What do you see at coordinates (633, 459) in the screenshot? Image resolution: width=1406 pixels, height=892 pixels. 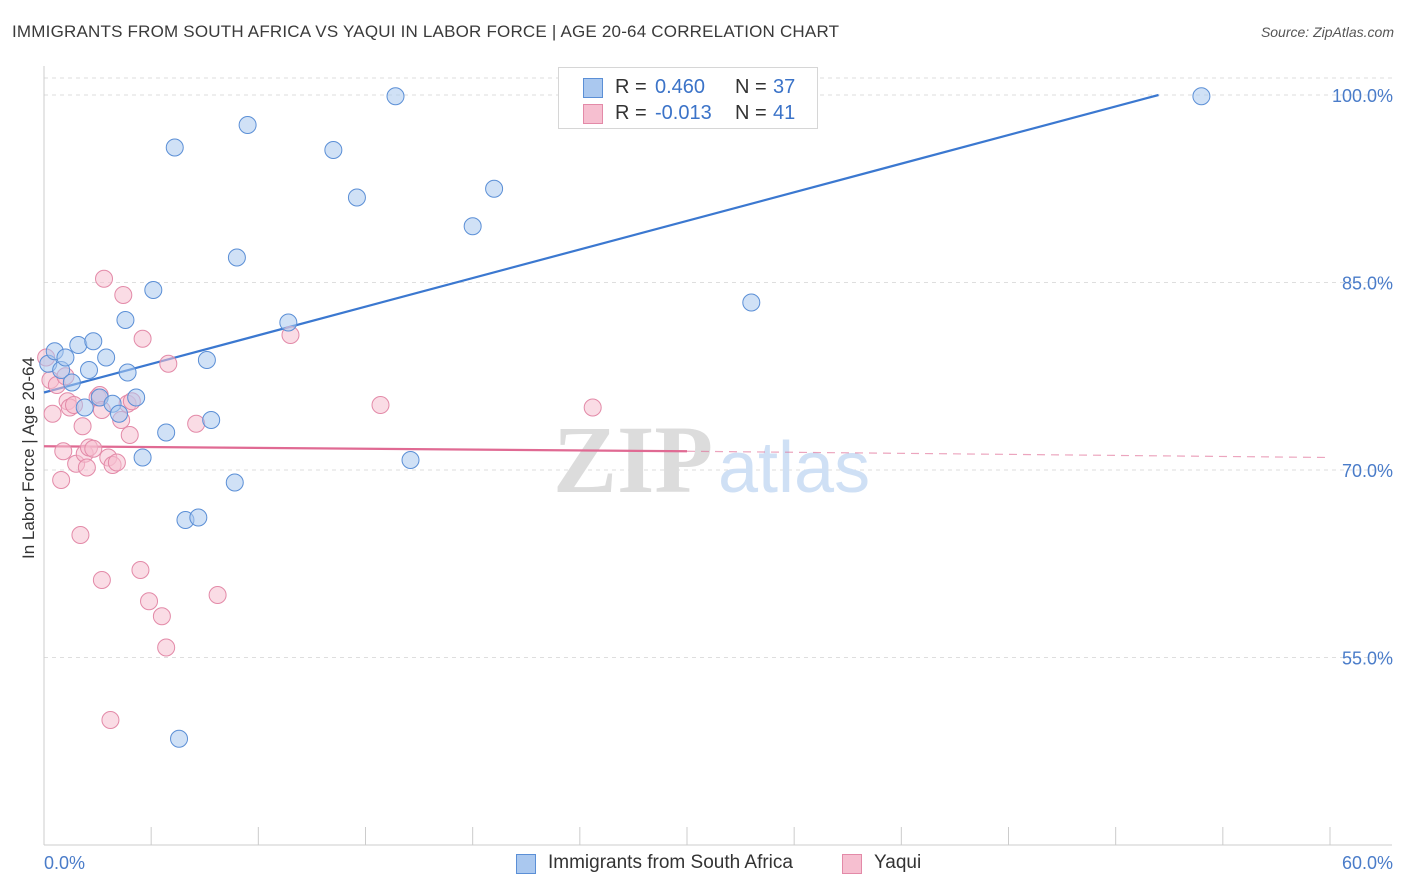 I see `watermark-zip: ZIP` at bounding box center [633, 459].